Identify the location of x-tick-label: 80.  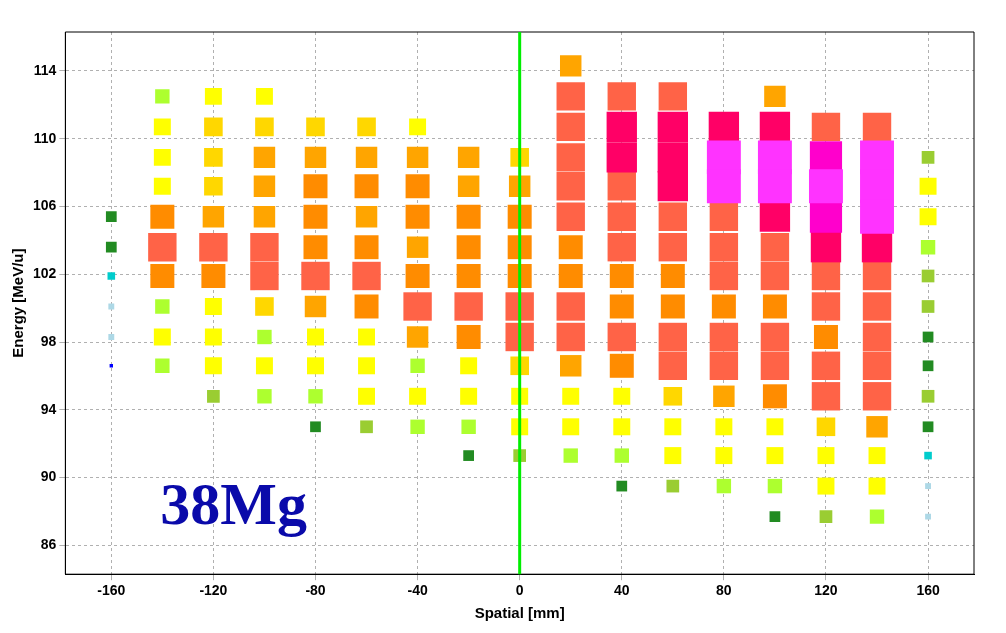
(724, 590).